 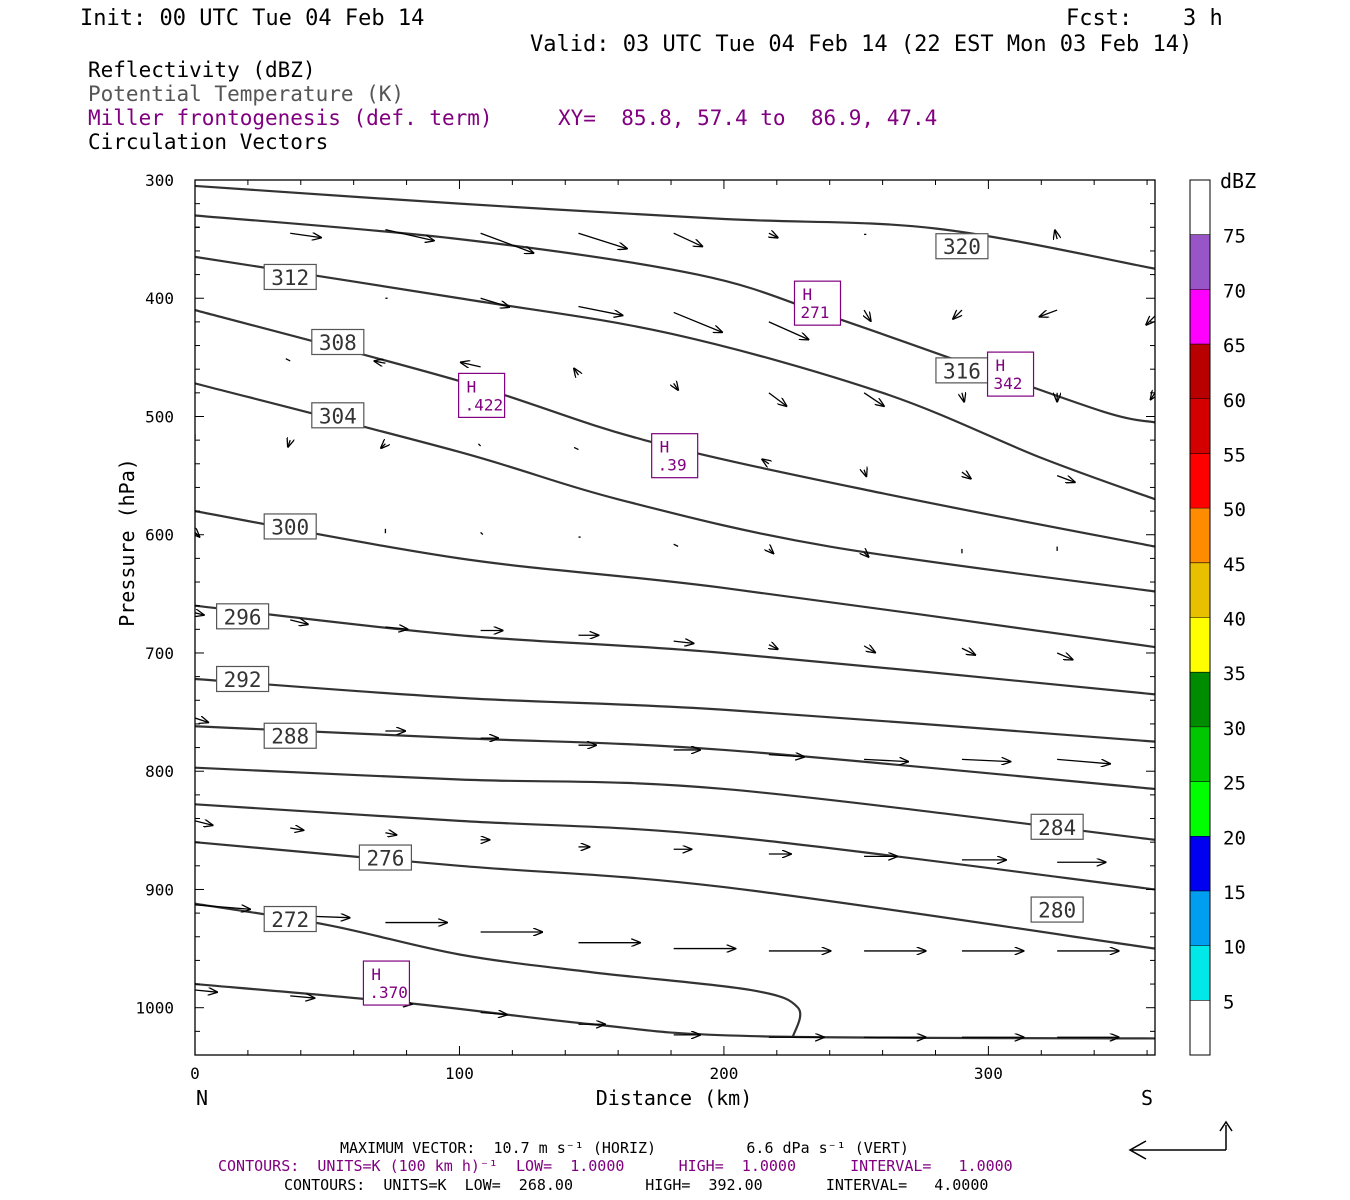 What do you see at coordinates (388, 992) in the screenshot?
I see `frontogenesis-max-value: .370` at bounding box center [388, 992].